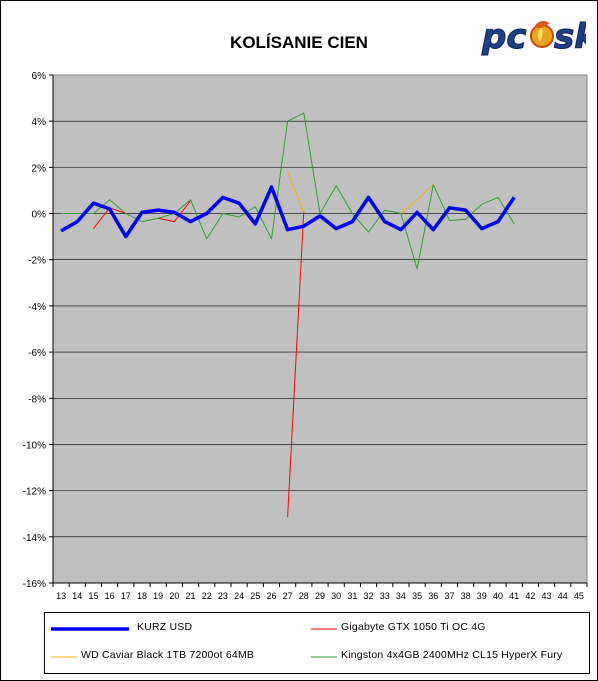  I want to click on y-tick-label: -6%, so click(37, 353).